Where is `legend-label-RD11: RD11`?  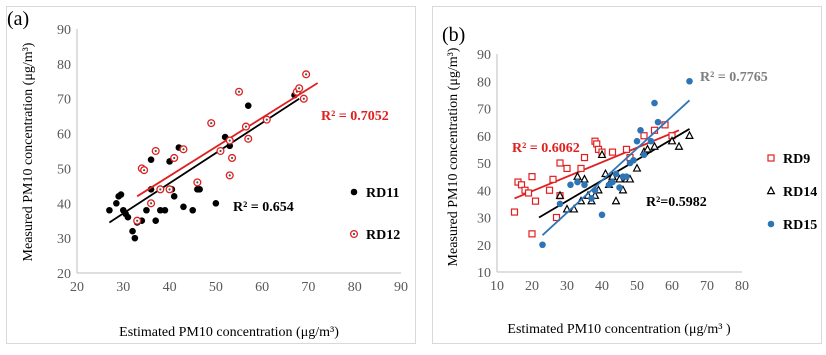 legend-label-RD11: RD11 is located at coordinates (382, 193).